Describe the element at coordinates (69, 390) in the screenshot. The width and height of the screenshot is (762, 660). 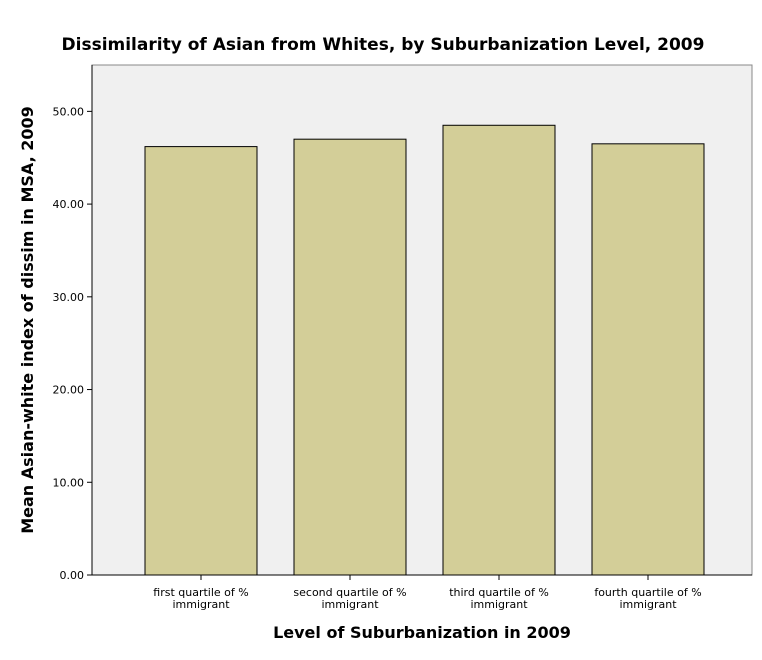
I see `y-tick-label-2: 20.00` at that location.